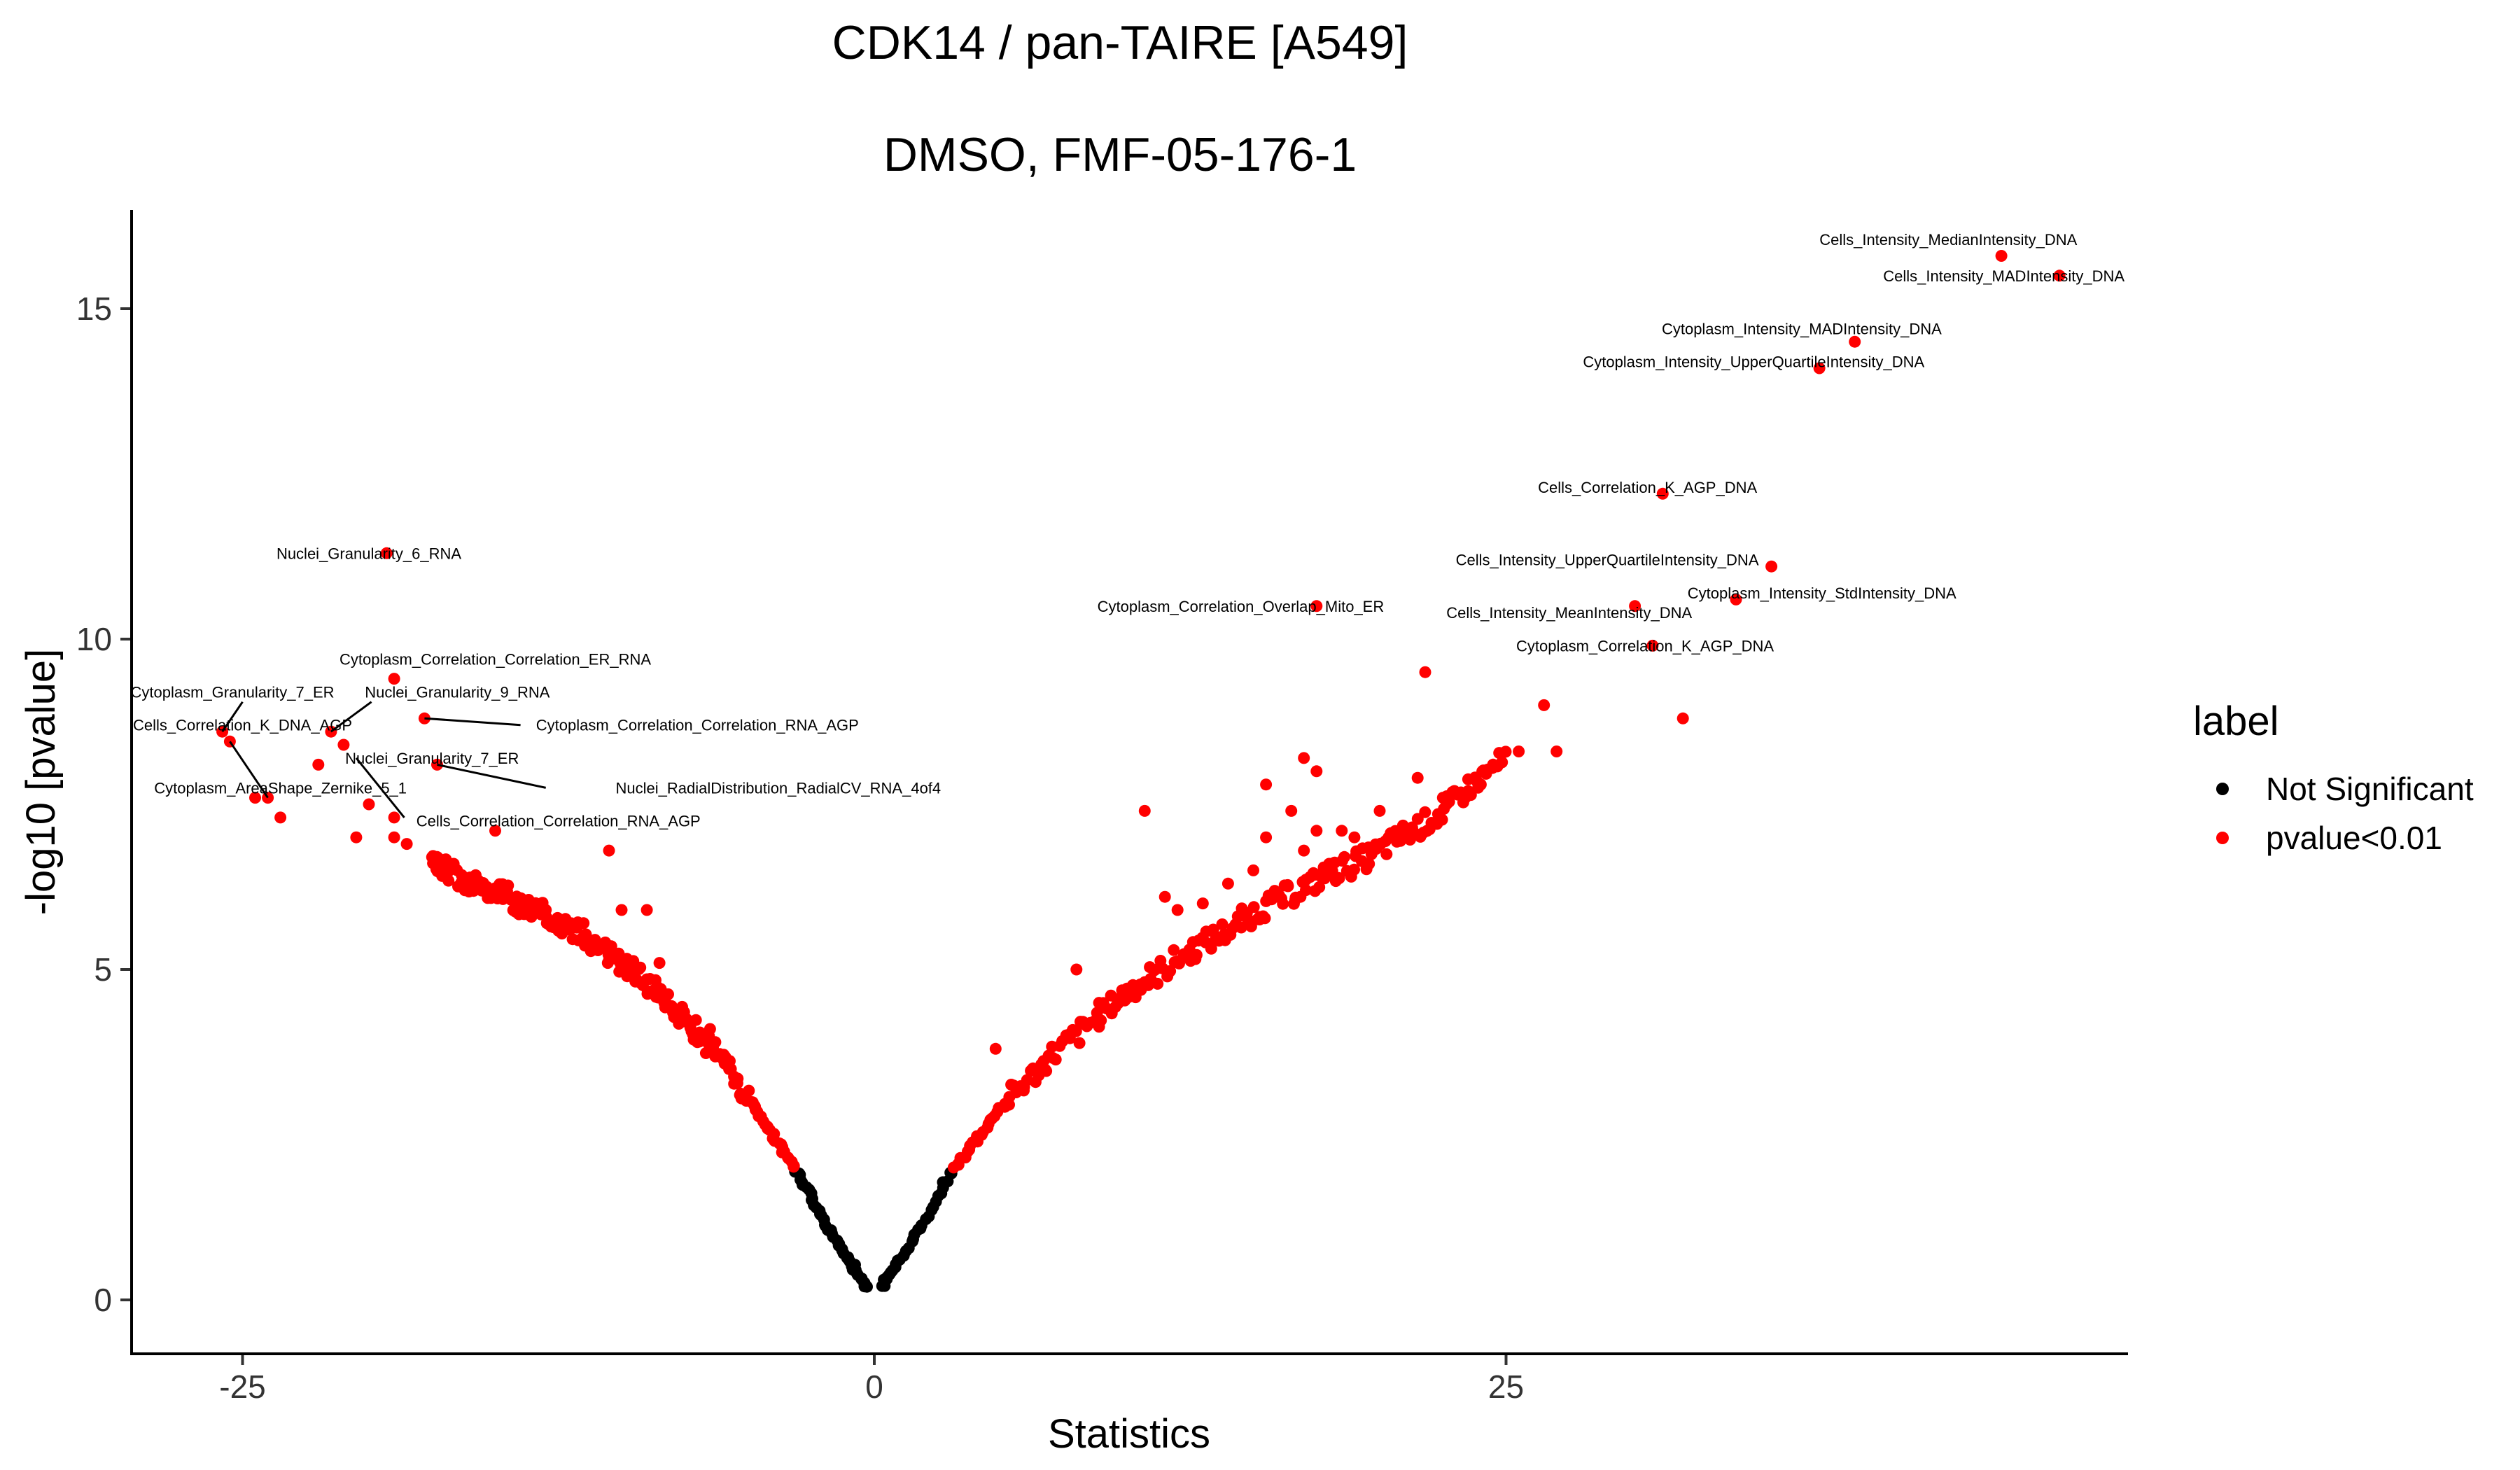 The height and width of the screenshot is (1470, 2520). Describe the element at coordinates (2354, 838) in the screenshot. I see `legend-entry-significant: pvalue<0.01` at that location.